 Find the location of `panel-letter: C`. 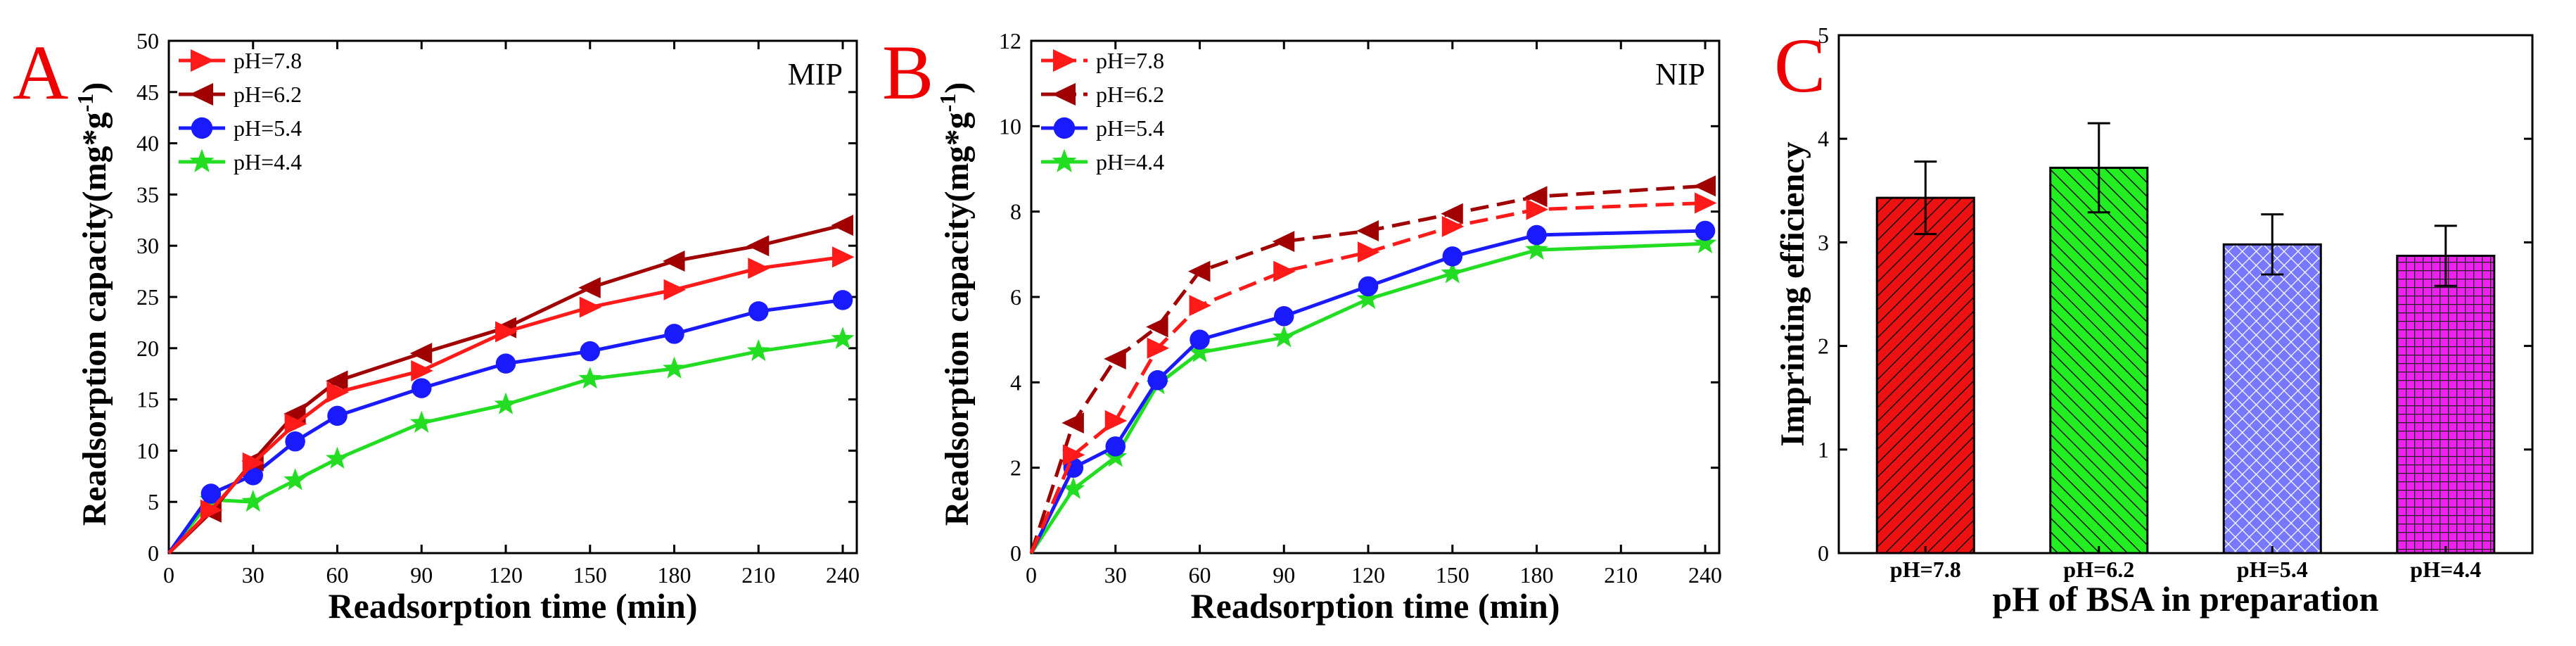

panel-letter: C is located at coordinates (1799, 65).